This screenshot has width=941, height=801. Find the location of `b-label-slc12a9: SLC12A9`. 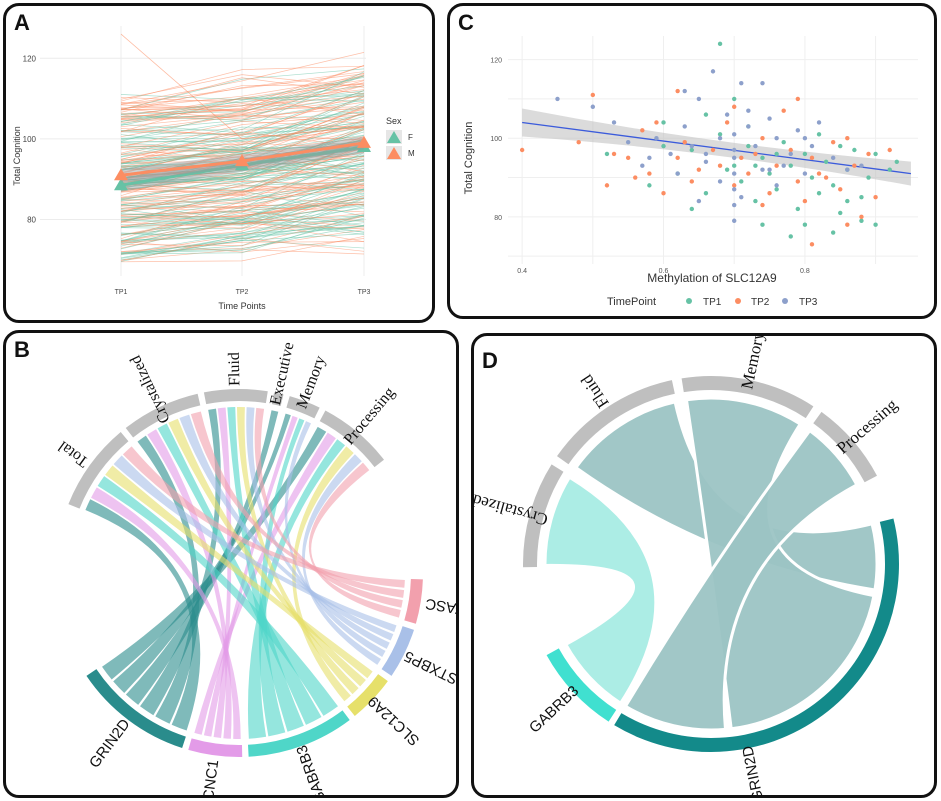

b-label-slc12a9: SLC12A9 is located at coordinates (394, 720).